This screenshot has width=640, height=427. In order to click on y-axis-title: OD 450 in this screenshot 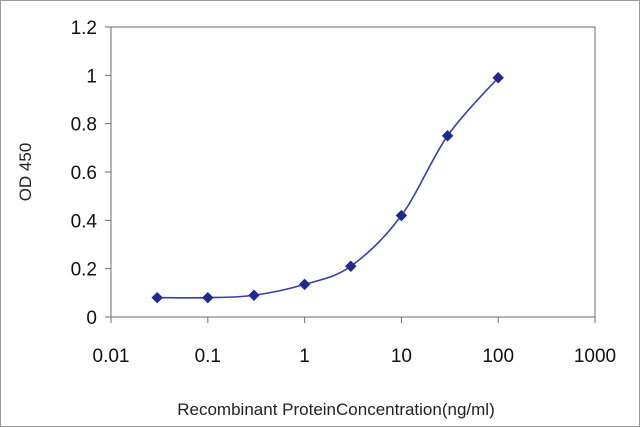, I will do `click(25, 172)`.